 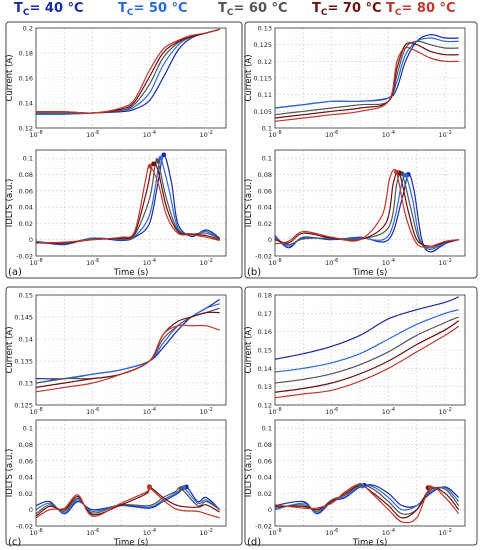 I want to click on legend-item-5: TC= 80 °C, so click(x=421, y=9).